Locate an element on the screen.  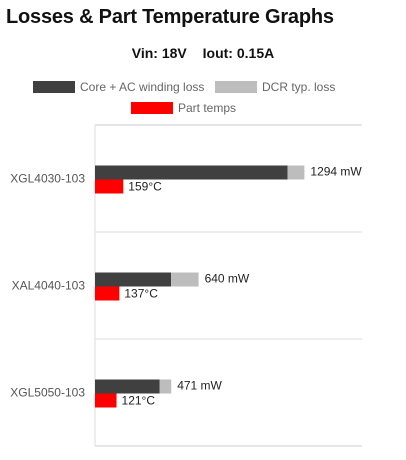
temp-value-label: 137°C is located at coordinates (141, 294).